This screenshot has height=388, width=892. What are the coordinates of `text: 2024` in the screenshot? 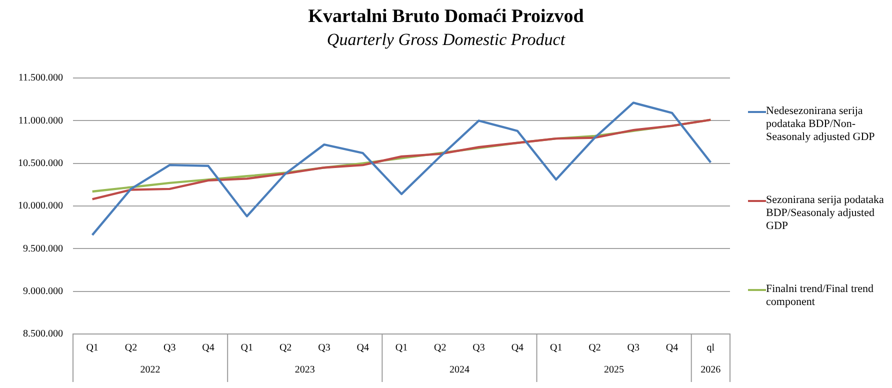 It's located at (459, 370).